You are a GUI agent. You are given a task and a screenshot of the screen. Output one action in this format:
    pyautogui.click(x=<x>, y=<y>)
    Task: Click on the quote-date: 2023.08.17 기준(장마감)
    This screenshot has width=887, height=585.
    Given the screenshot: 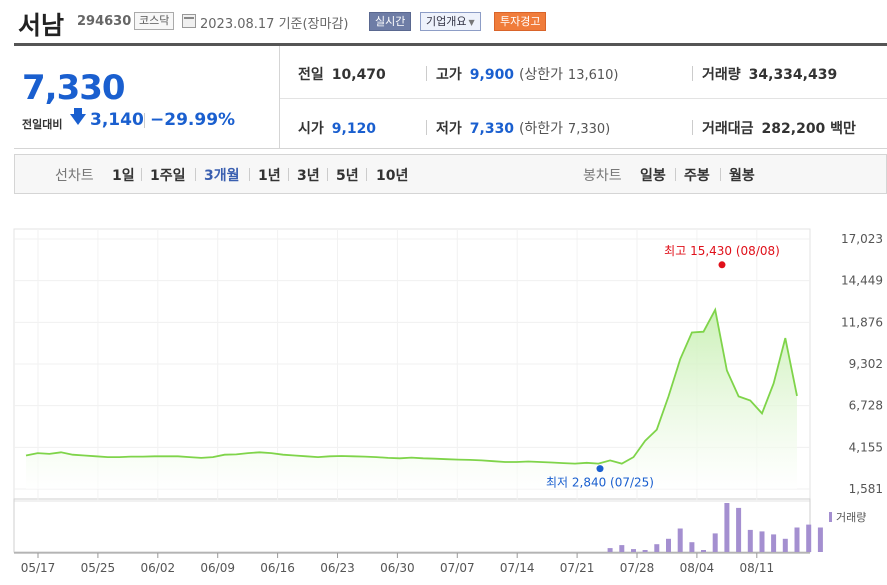 What is the action you would take?
    pyautogui.click(x=274, y=24)
    